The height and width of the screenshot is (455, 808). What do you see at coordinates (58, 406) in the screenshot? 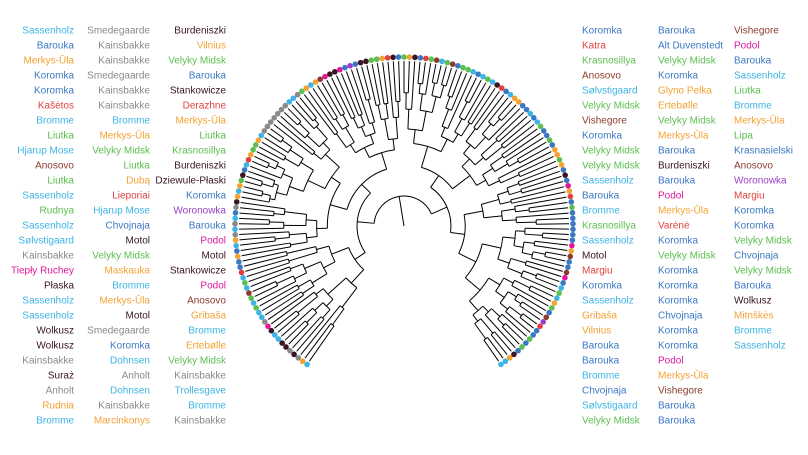
I see `tip-label: Rudnia` at bounding box center [58, 406].